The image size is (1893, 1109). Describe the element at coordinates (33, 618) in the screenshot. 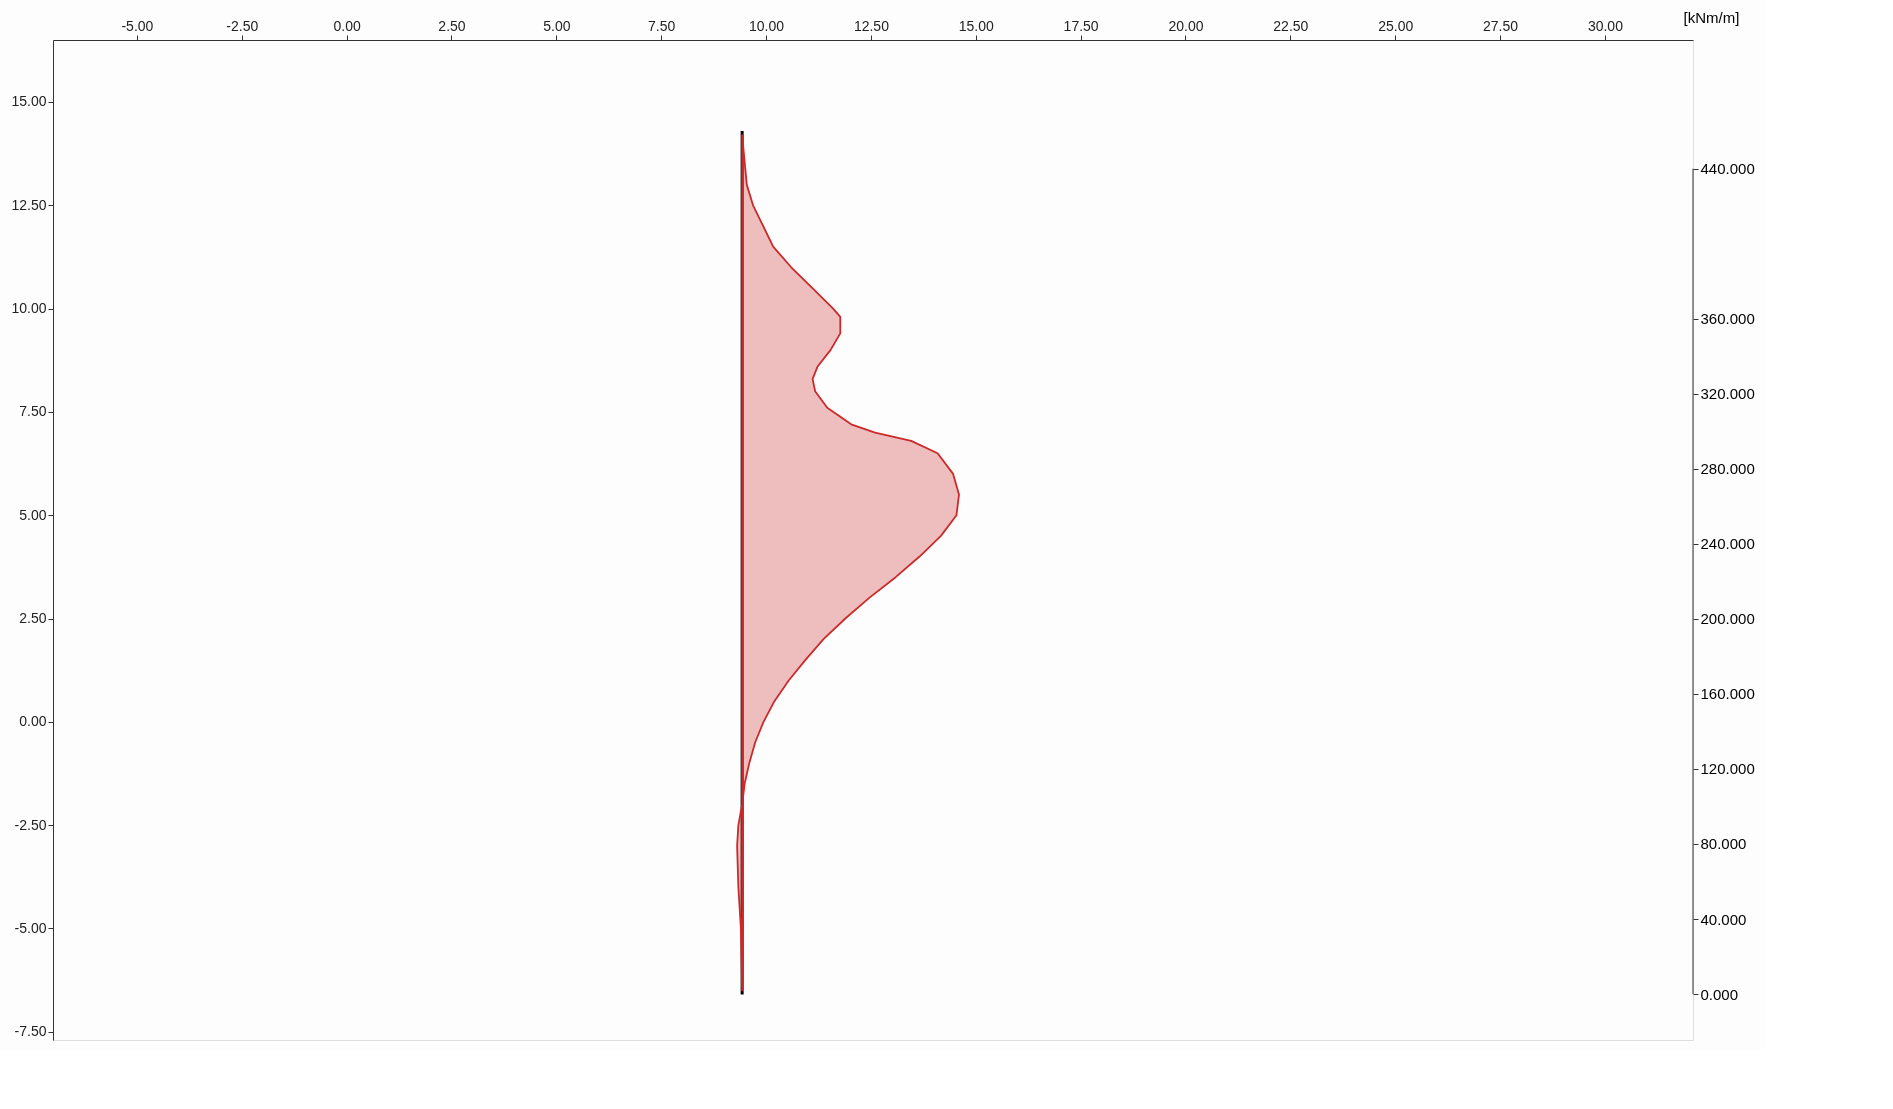

I see `y-tick-label: 2.50` at that location.